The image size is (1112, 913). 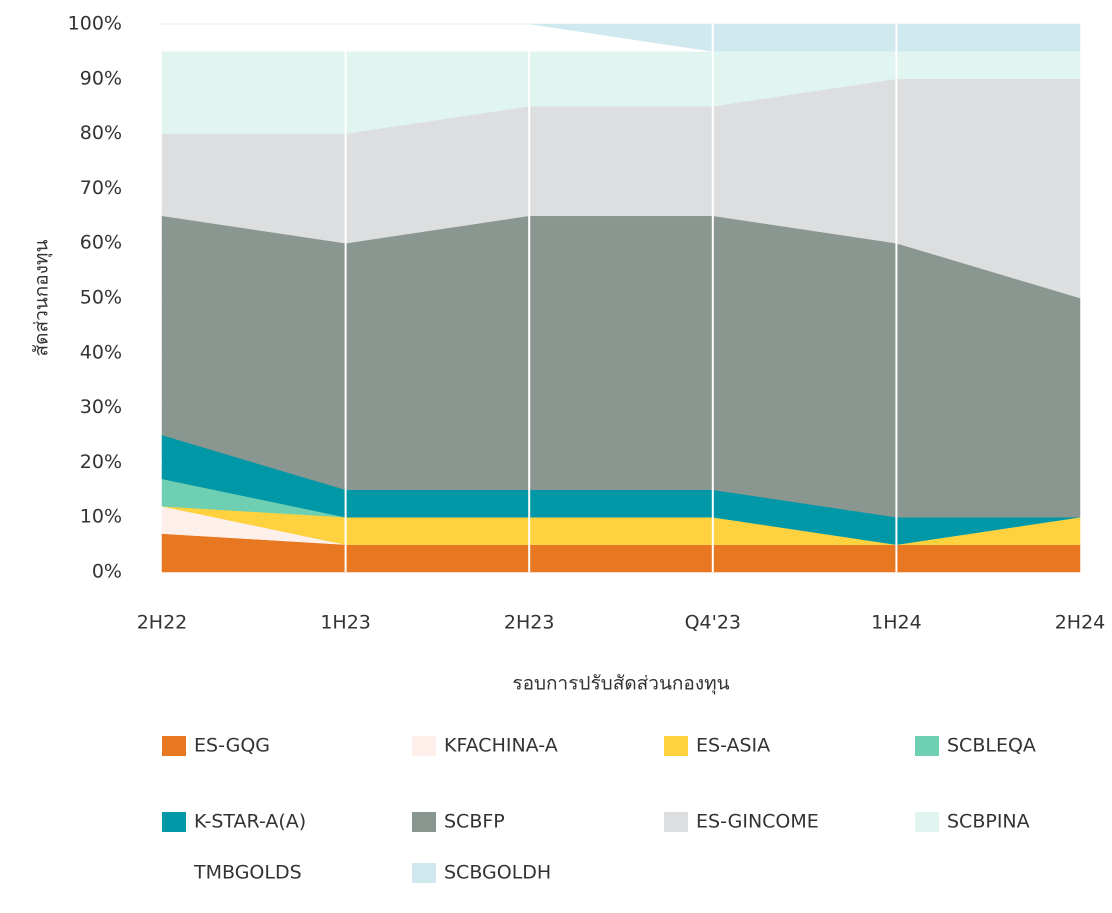 I want to click on y-axis-title: สัดส่วนกองทุน, so click(x=42, y=298).